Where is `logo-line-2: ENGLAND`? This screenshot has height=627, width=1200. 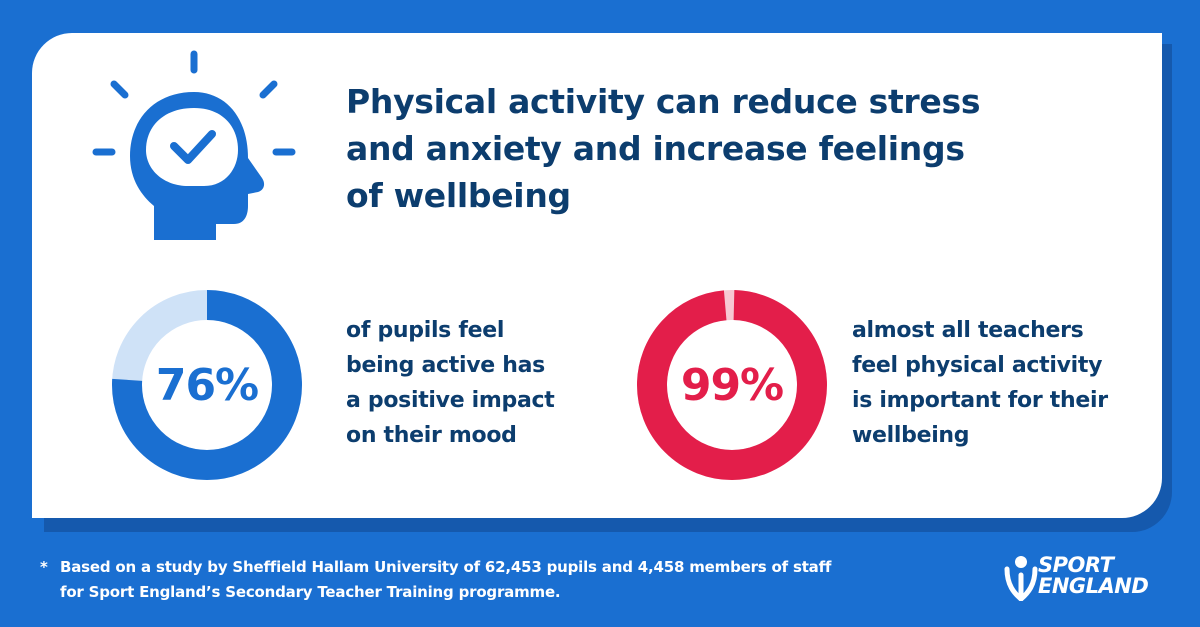 logo-line-2: ENGLAND is located at coordinates (1093, 586).